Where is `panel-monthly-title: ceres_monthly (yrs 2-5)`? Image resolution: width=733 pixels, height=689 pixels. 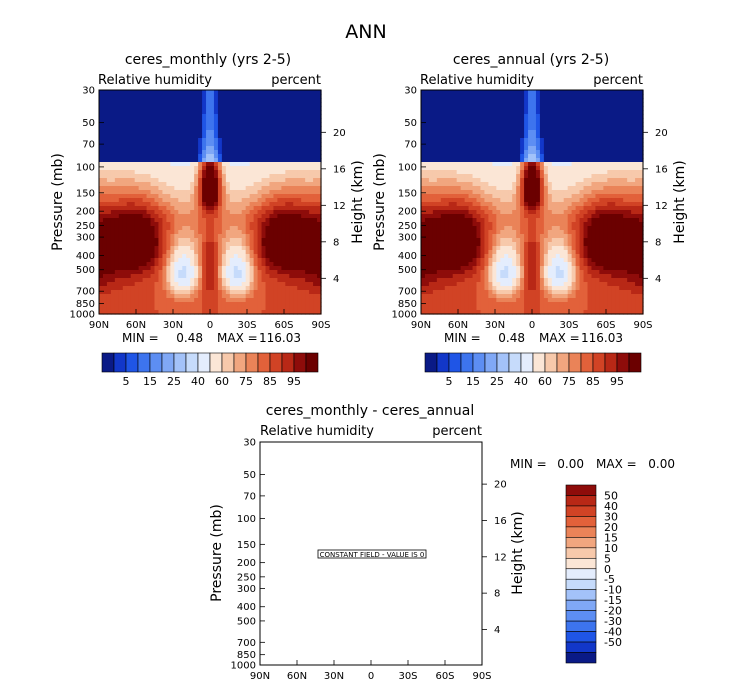
panel-monthly-title: ceres_monthly (yrs 2-5) is located at coordinates (208, 60).